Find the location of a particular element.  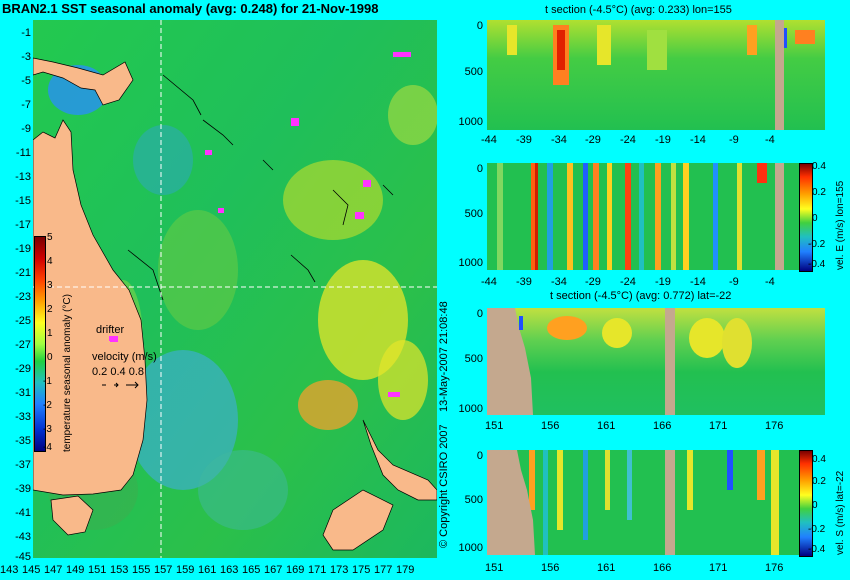

x-tick: -24 is located at coordinates (628, 140).